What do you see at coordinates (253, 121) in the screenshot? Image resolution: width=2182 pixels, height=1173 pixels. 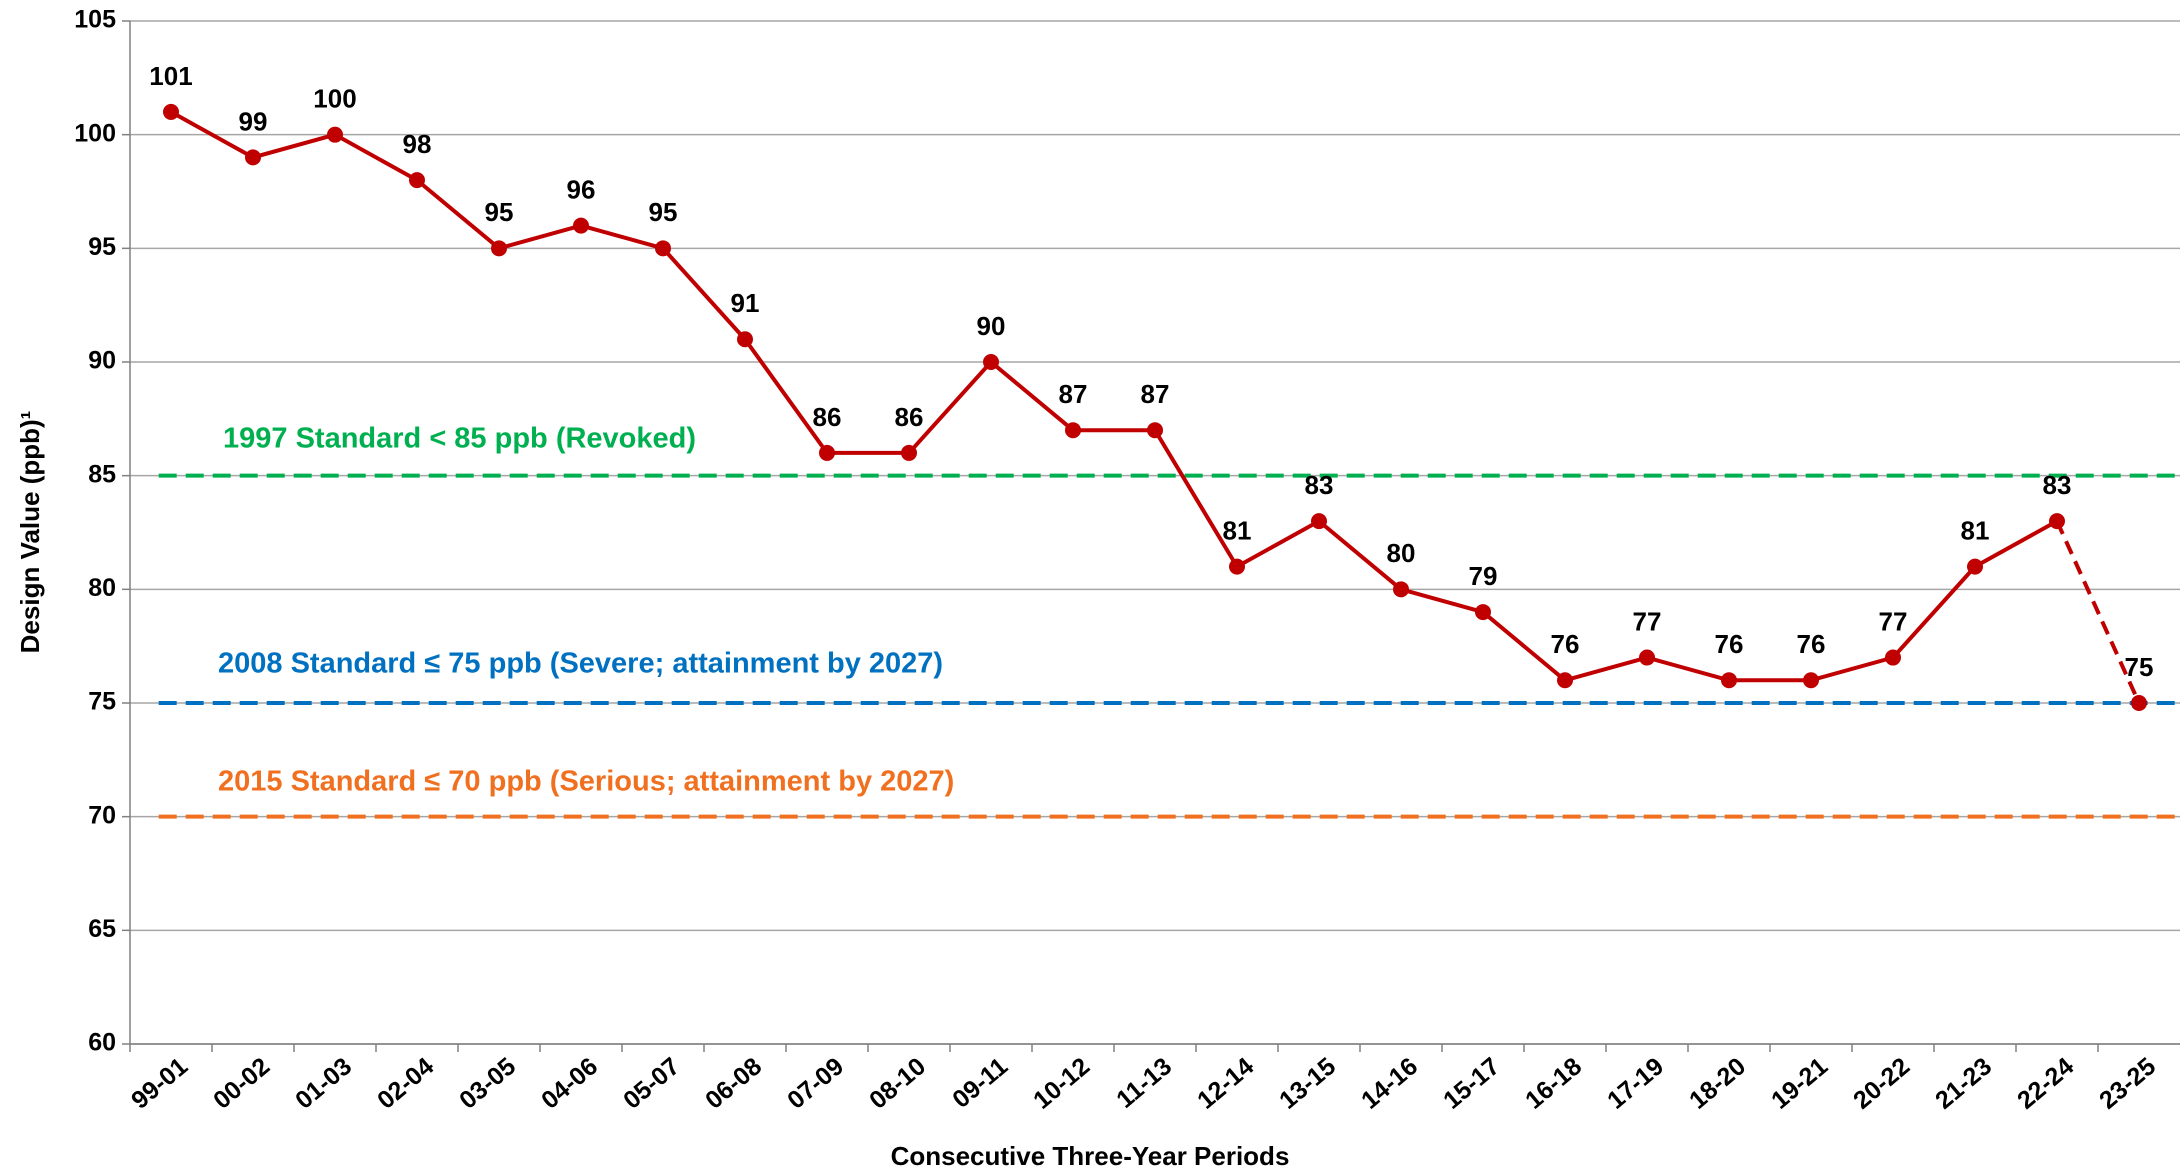 I see `data-label: 99` at bounding box center [253, 121].